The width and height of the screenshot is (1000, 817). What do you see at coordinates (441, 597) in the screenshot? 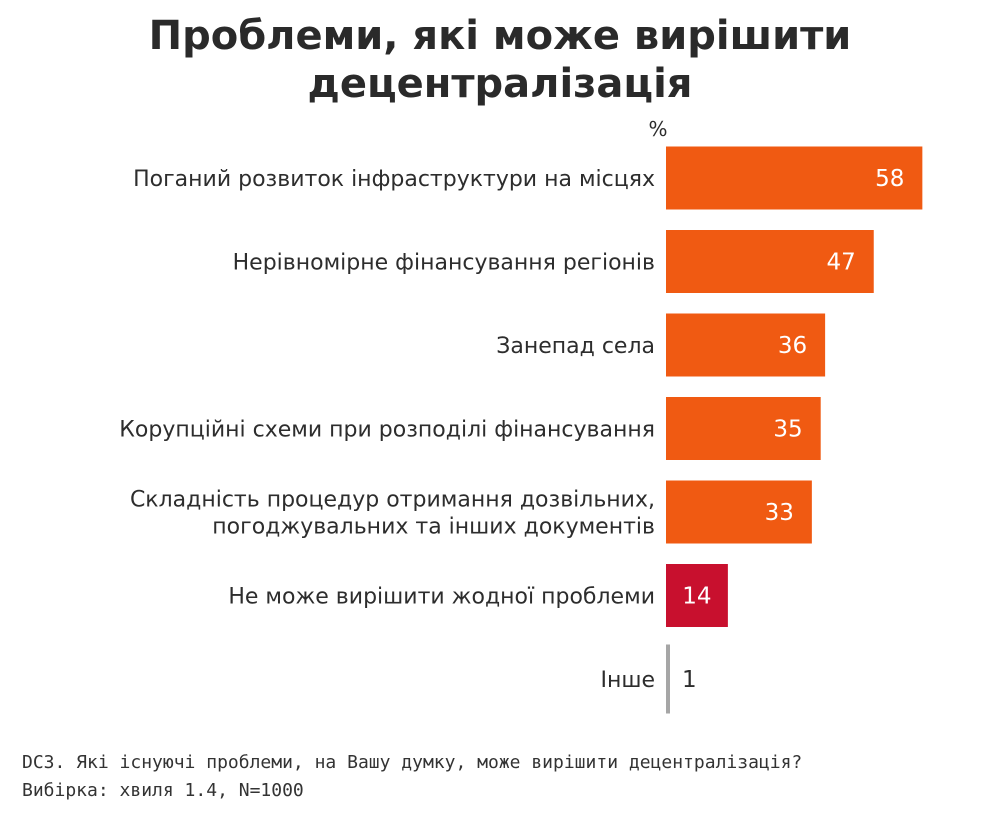
I see `category-label-6: Не може вирішити жодної проблеми` at bounding box center [441, 597].